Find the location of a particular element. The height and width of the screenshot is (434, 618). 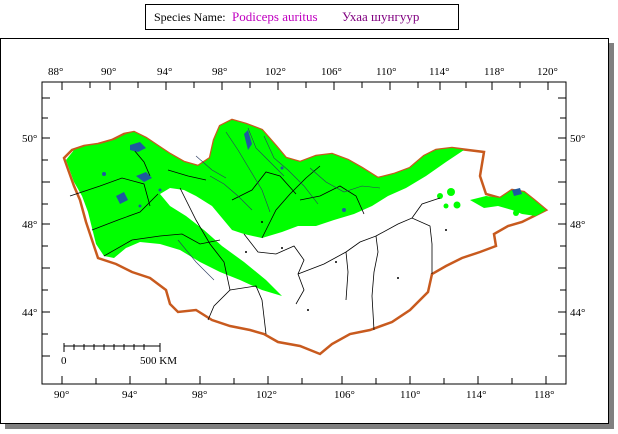

bottom-tick-label: 90° is located at coordinates (61, 395).